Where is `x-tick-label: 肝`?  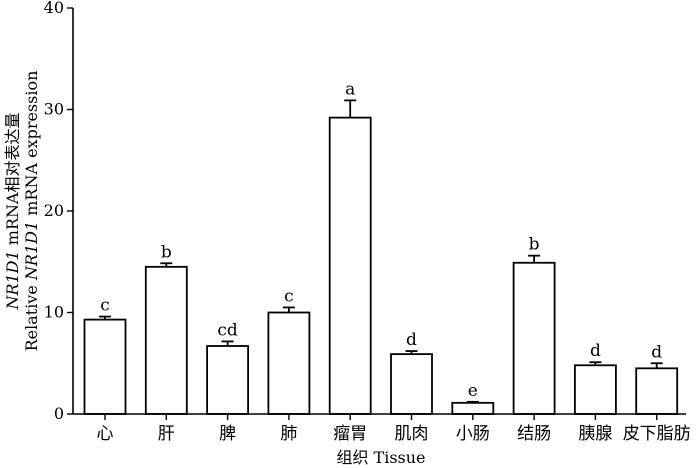 x-tick-label: 肝 is located at coordinates (166, 434).